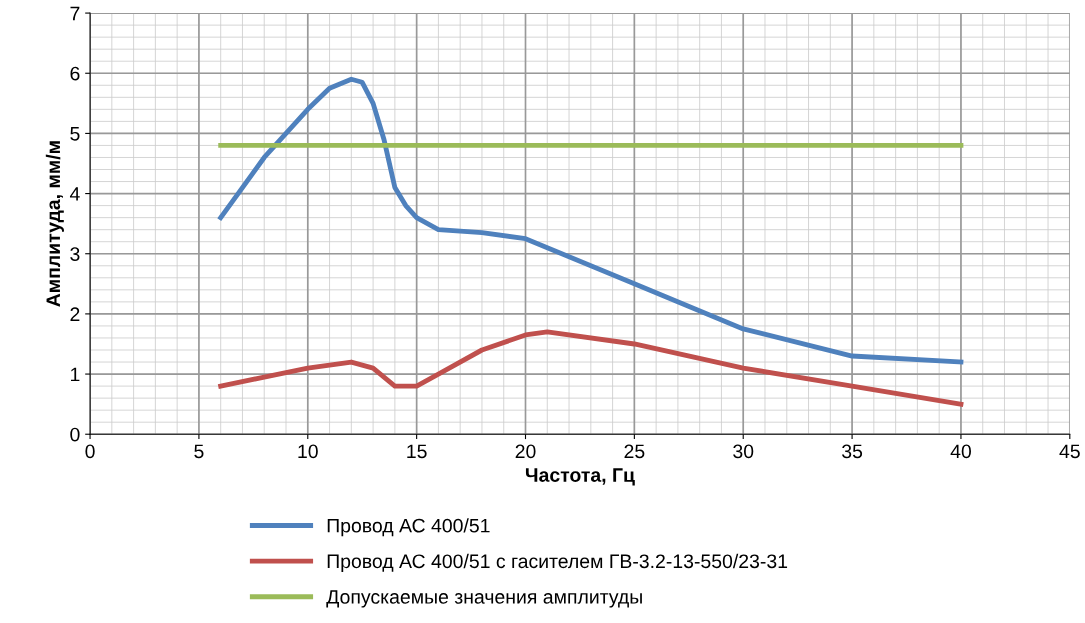  What do you see at coordinates (580, 477) in the screenshot?
I see `x-axis-title: Частота, Гц` at bounding box center [580, 477].